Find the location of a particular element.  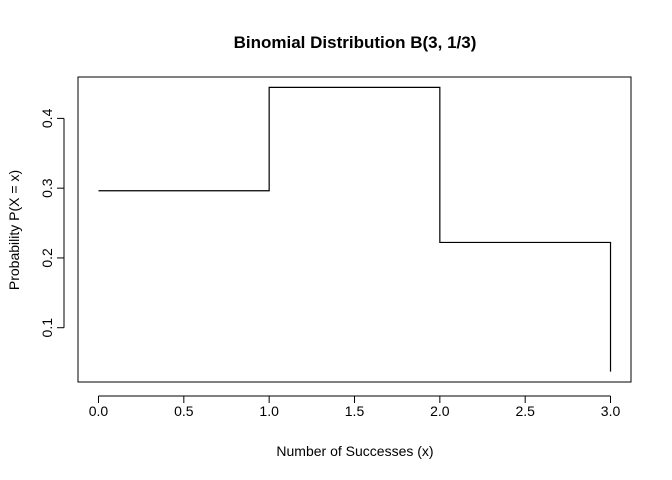

x-axis: 0.0 0.5 1.0 1.5 2.0 2.5 3.0 is located at coordinates (355, 407).